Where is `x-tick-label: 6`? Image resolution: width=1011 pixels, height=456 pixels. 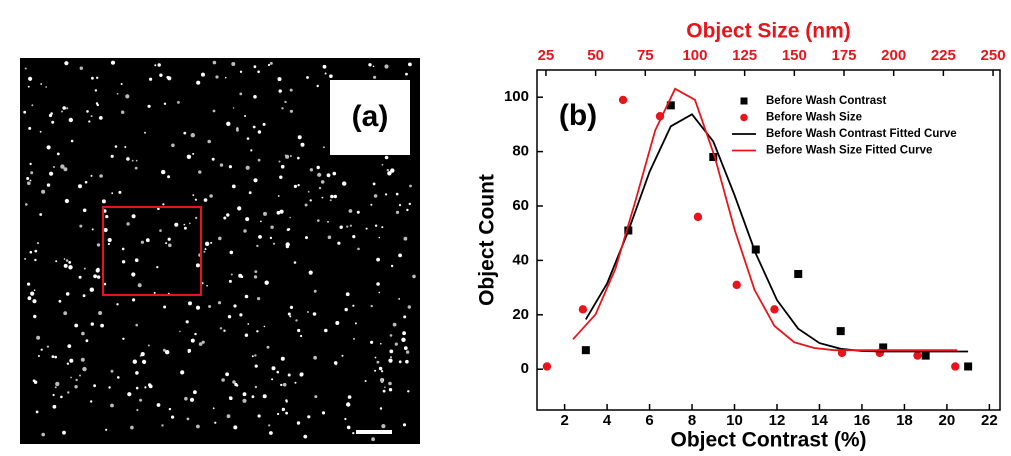
x-tick-label: 6 is located at coordinates (649, 420).